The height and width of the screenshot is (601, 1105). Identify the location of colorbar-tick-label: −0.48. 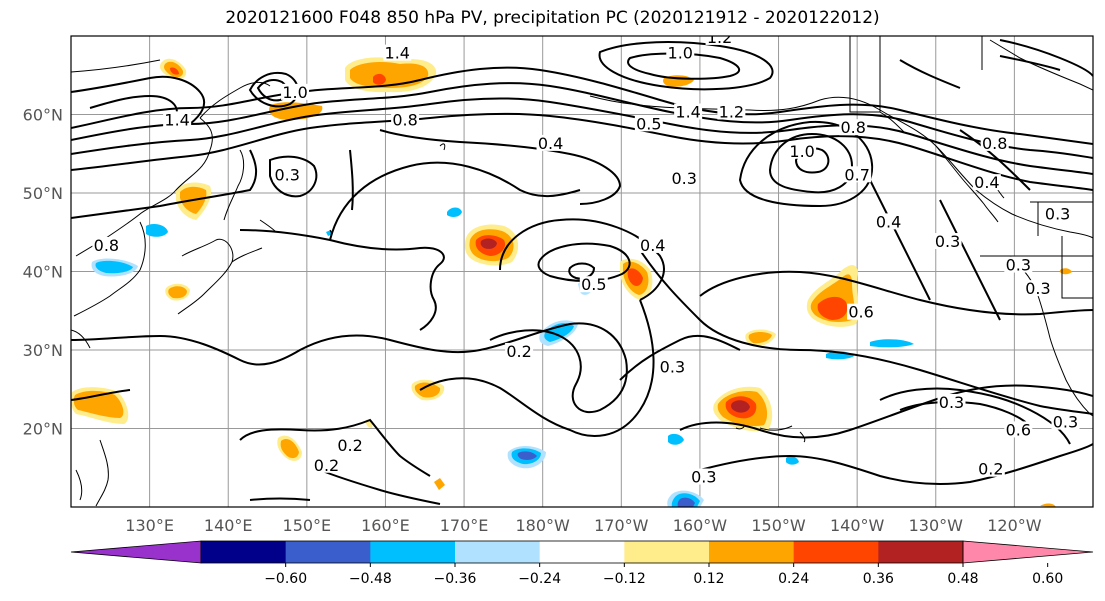
(370, 579).